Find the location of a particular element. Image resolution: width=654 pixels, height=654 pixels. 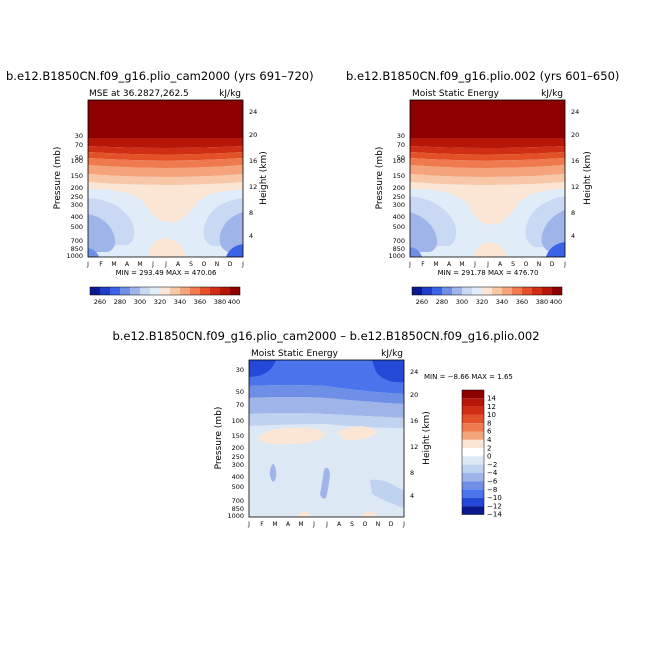

panel-1-ytick-right: 4 is located at coordinates (251, 236).